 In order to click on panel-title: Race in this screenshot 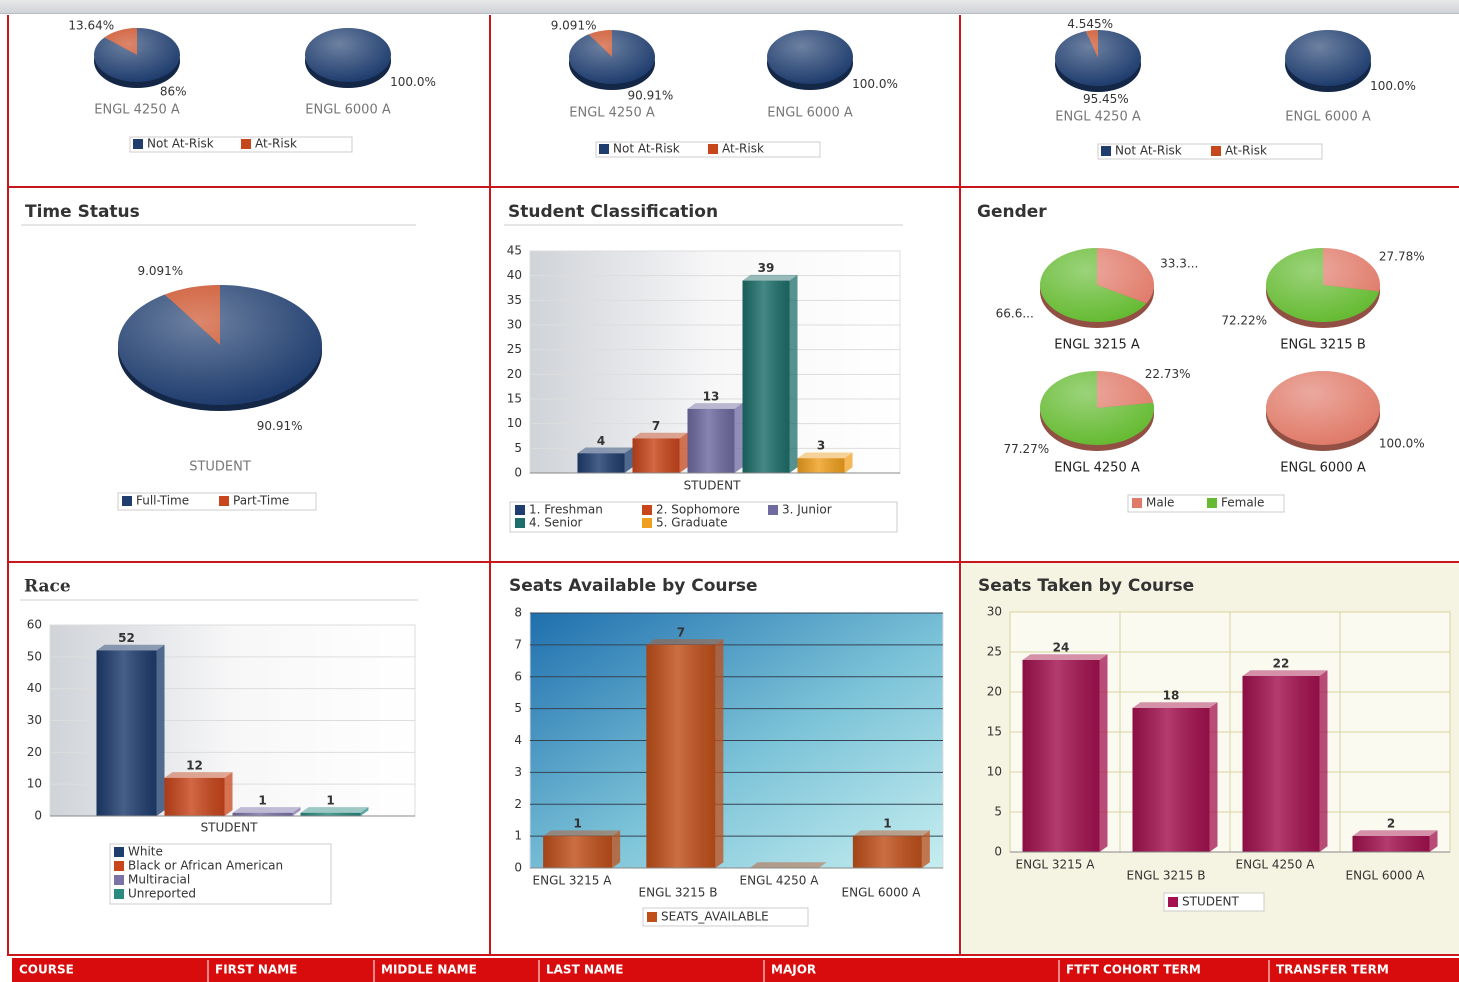, I will do `click(47, 587)`.